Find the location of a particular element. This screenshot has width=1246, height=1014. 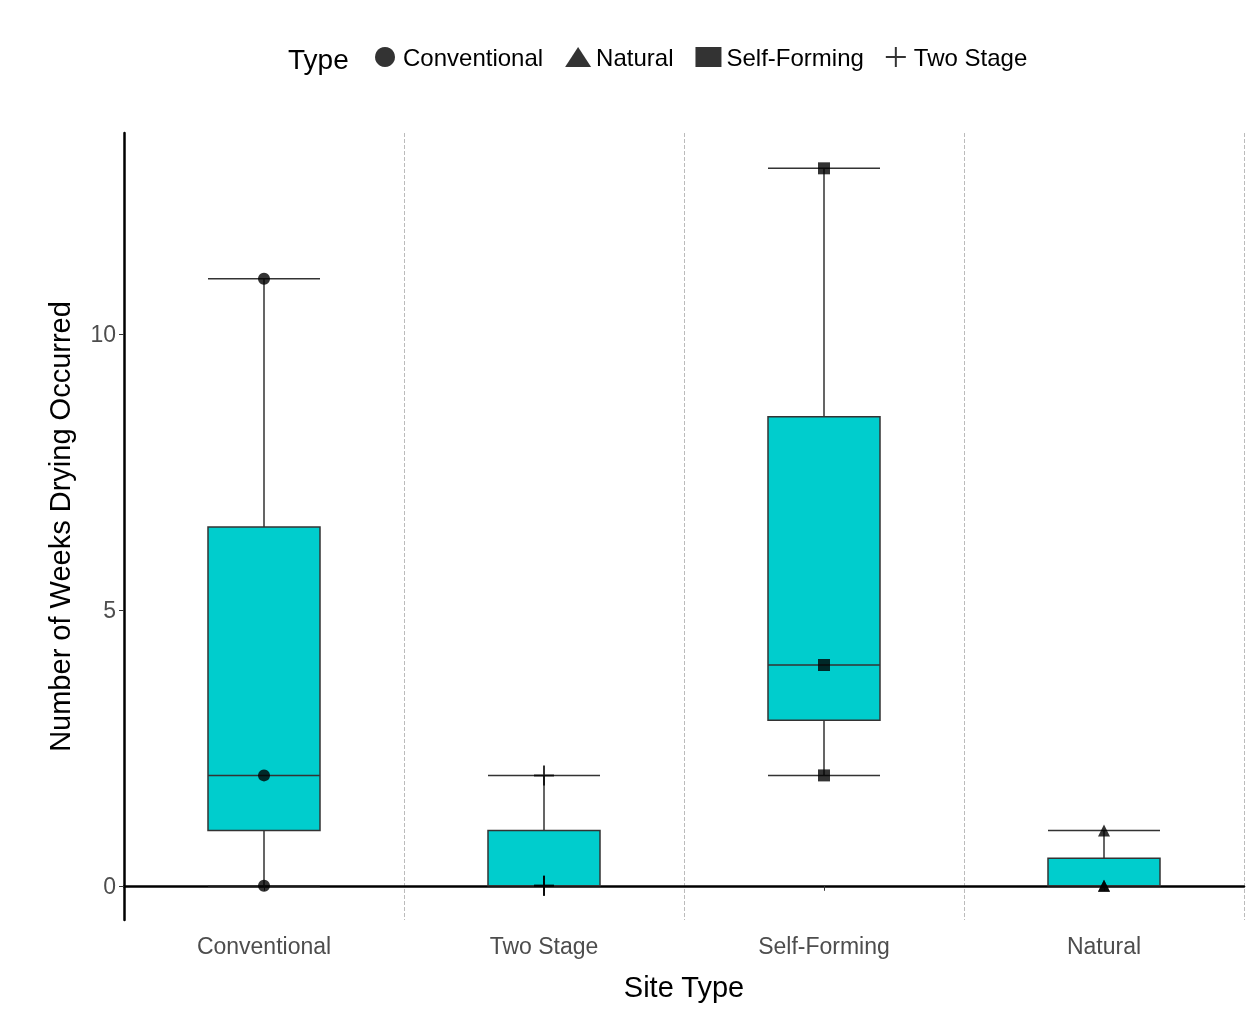

y-tick-label: 10 is located at coordinates (103, 333).